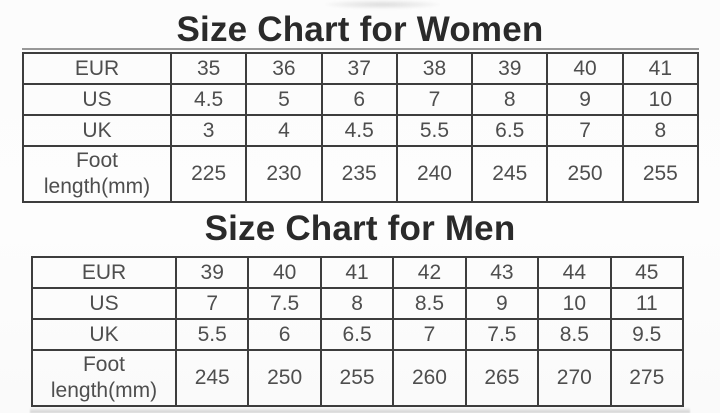 The image size is (720, 413). I want to click on size-value-cell: 270, so click(574, 378).